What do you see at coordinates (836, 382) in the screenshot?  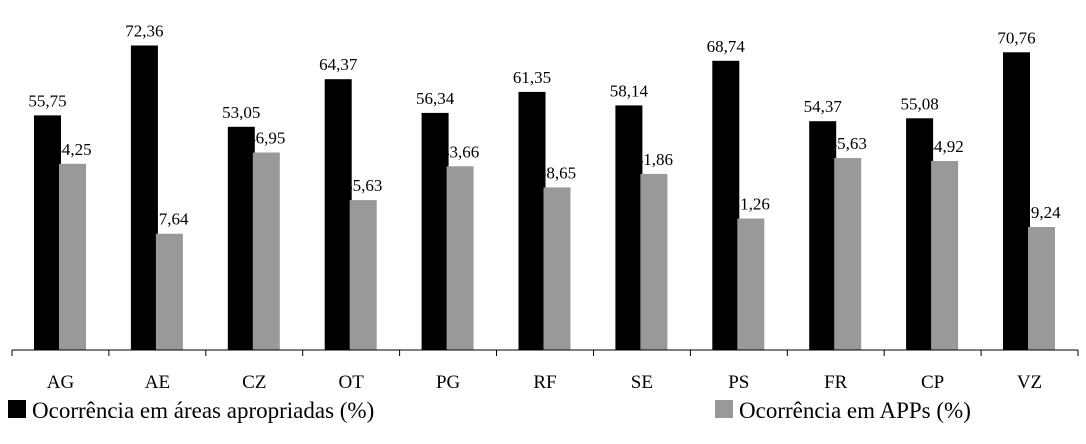 I see `x-tick-label-fr: FR` at bounding box center [836, 382].